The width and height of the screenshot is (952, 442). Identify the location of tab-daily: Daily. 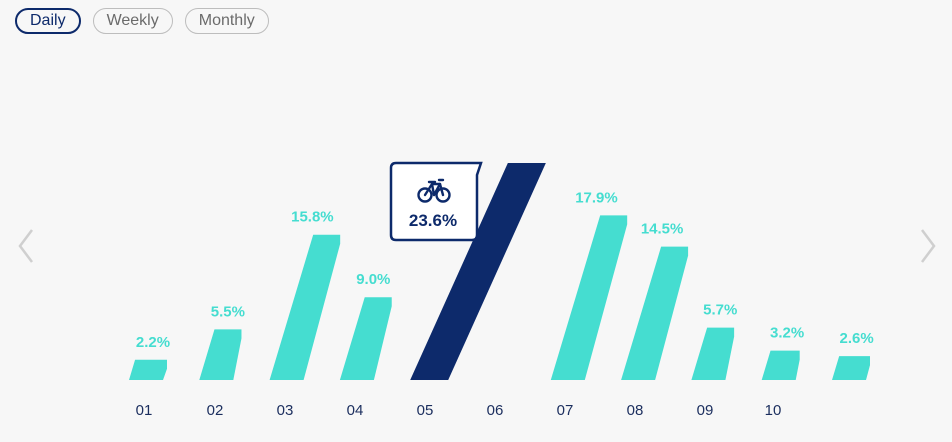
(48, 21).